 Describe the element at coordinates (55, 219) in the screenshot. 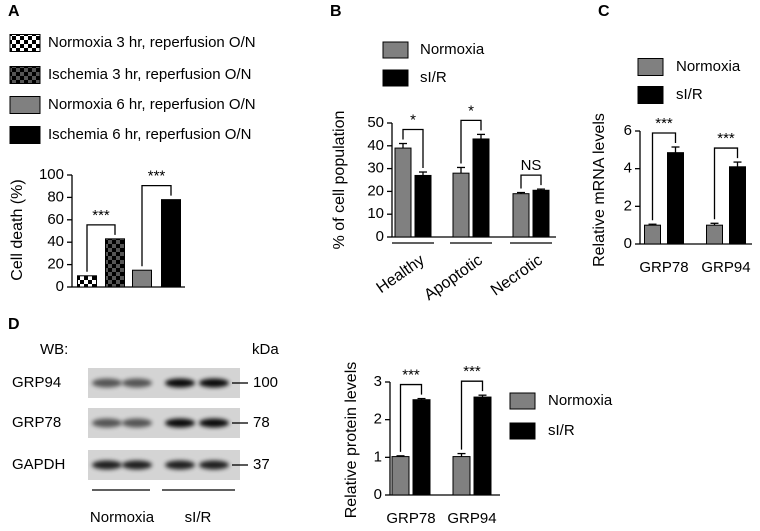

I see `y-tick-label: 60` at that location.